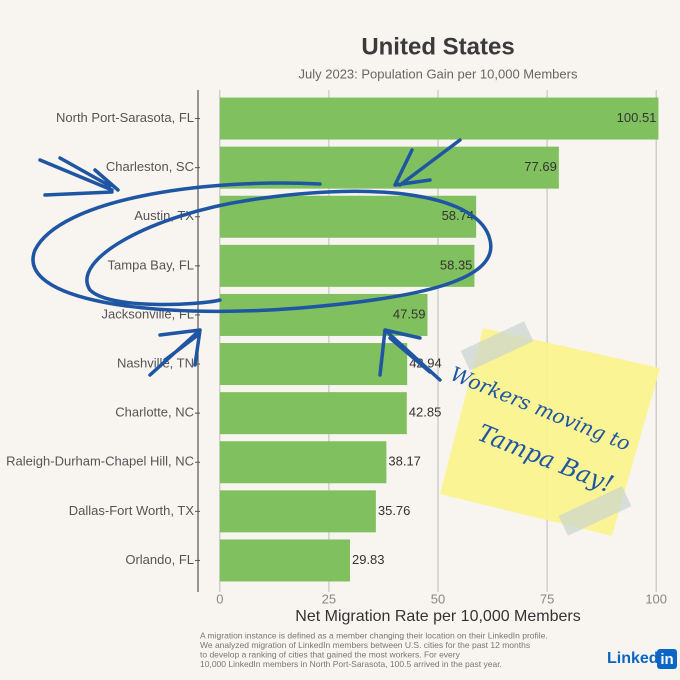 The height and width of the screenshot is (680, 680). Describe the element at coordinates (155, 362) in the screenshot. I see `y-tick-label: Nashville, TN` at that location.